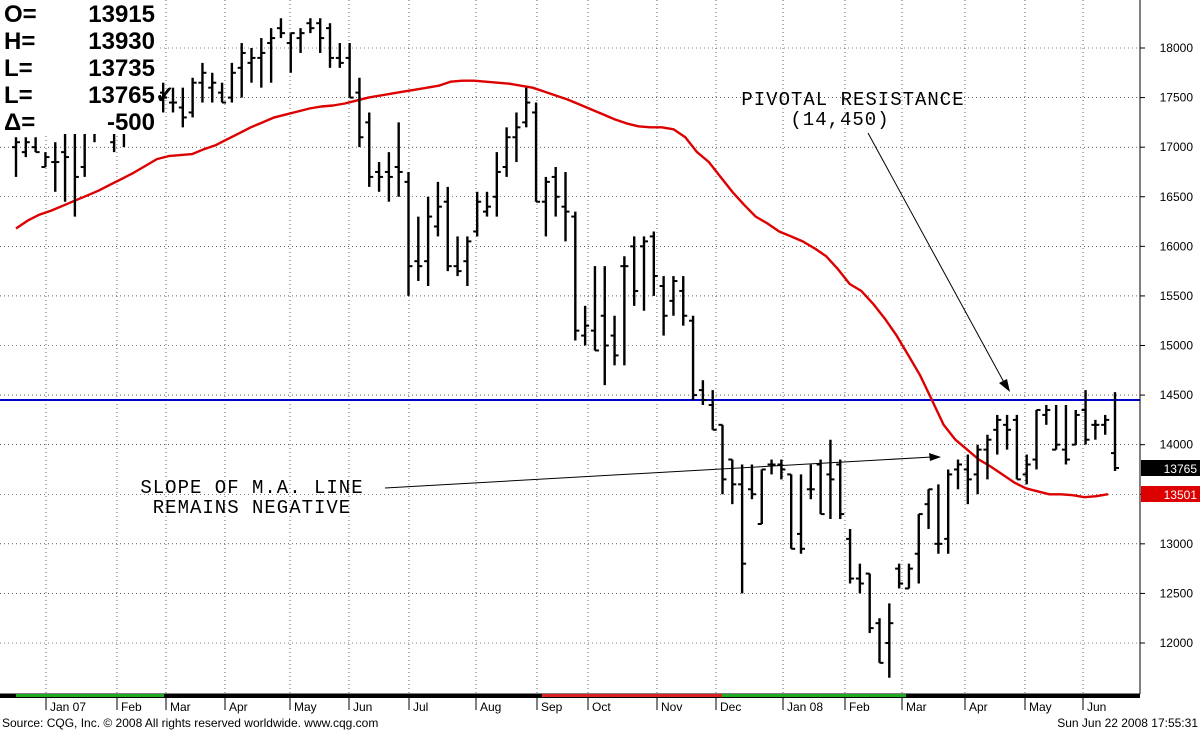 This screenshot has width=1200, height=731. I want to click on price-tick-label: 15500, so click(1177, 296).